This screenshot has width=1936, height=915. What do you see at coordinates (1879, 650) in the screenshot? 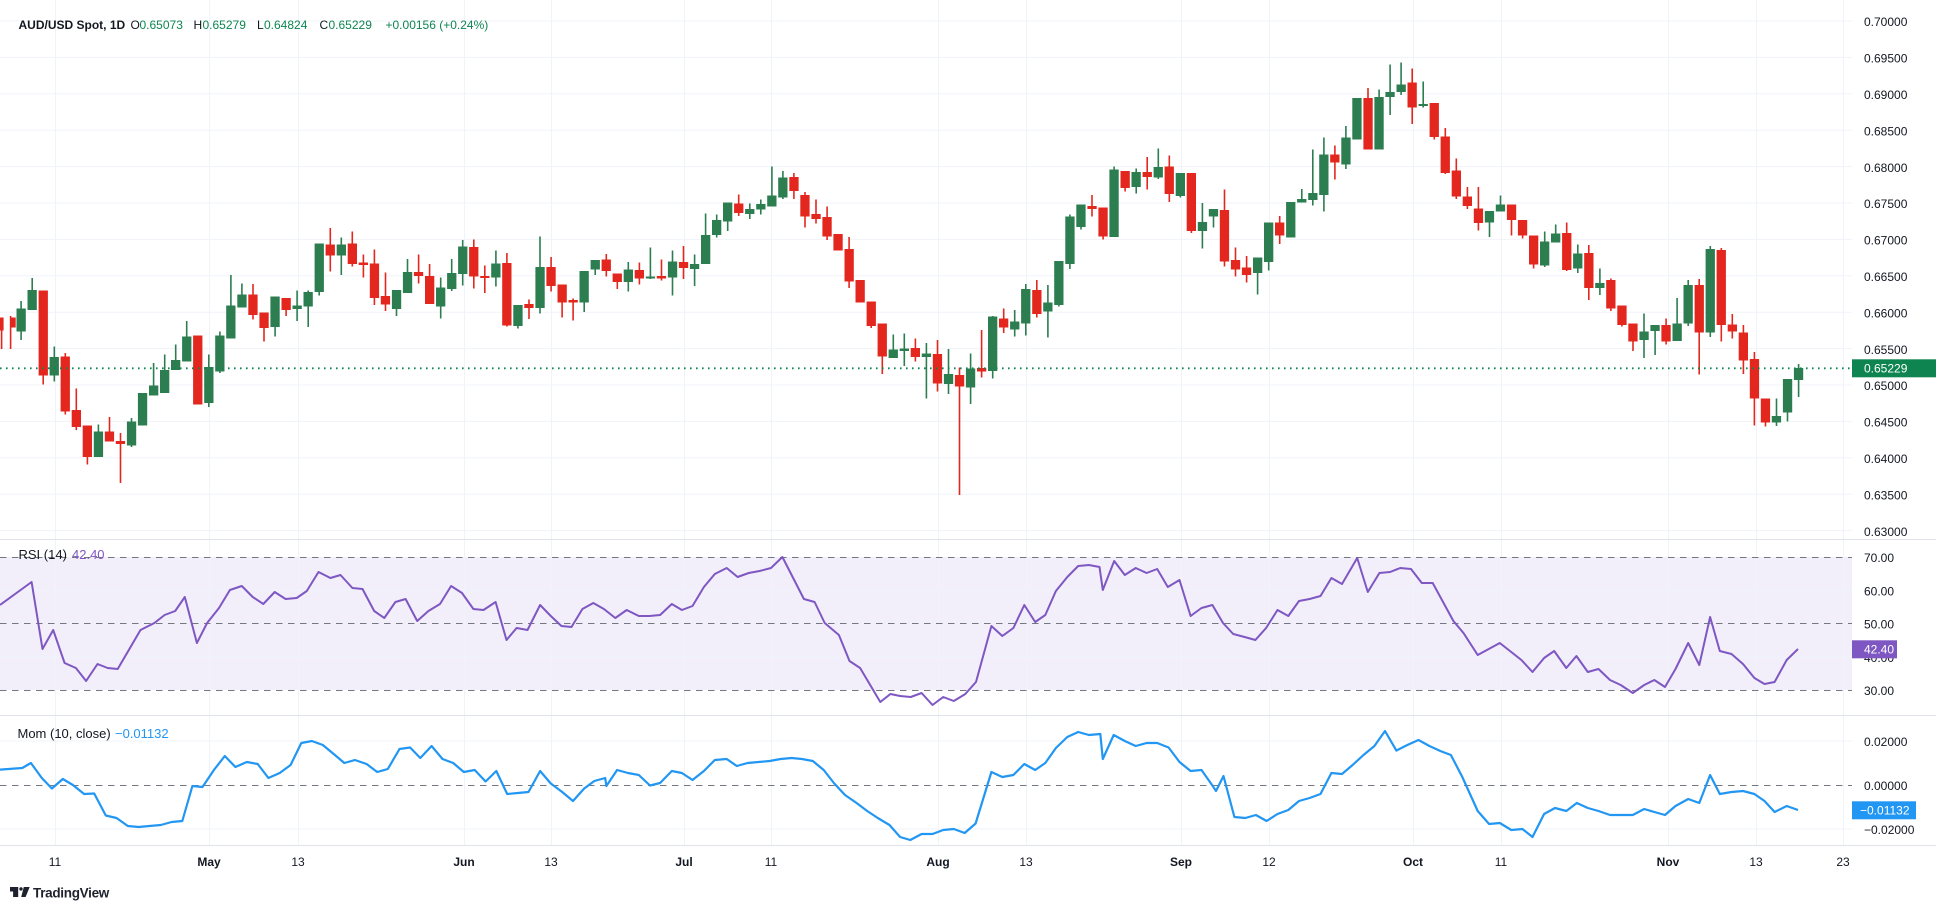
I see `svg-text: 42.40` at bounding box center [1879, 650].